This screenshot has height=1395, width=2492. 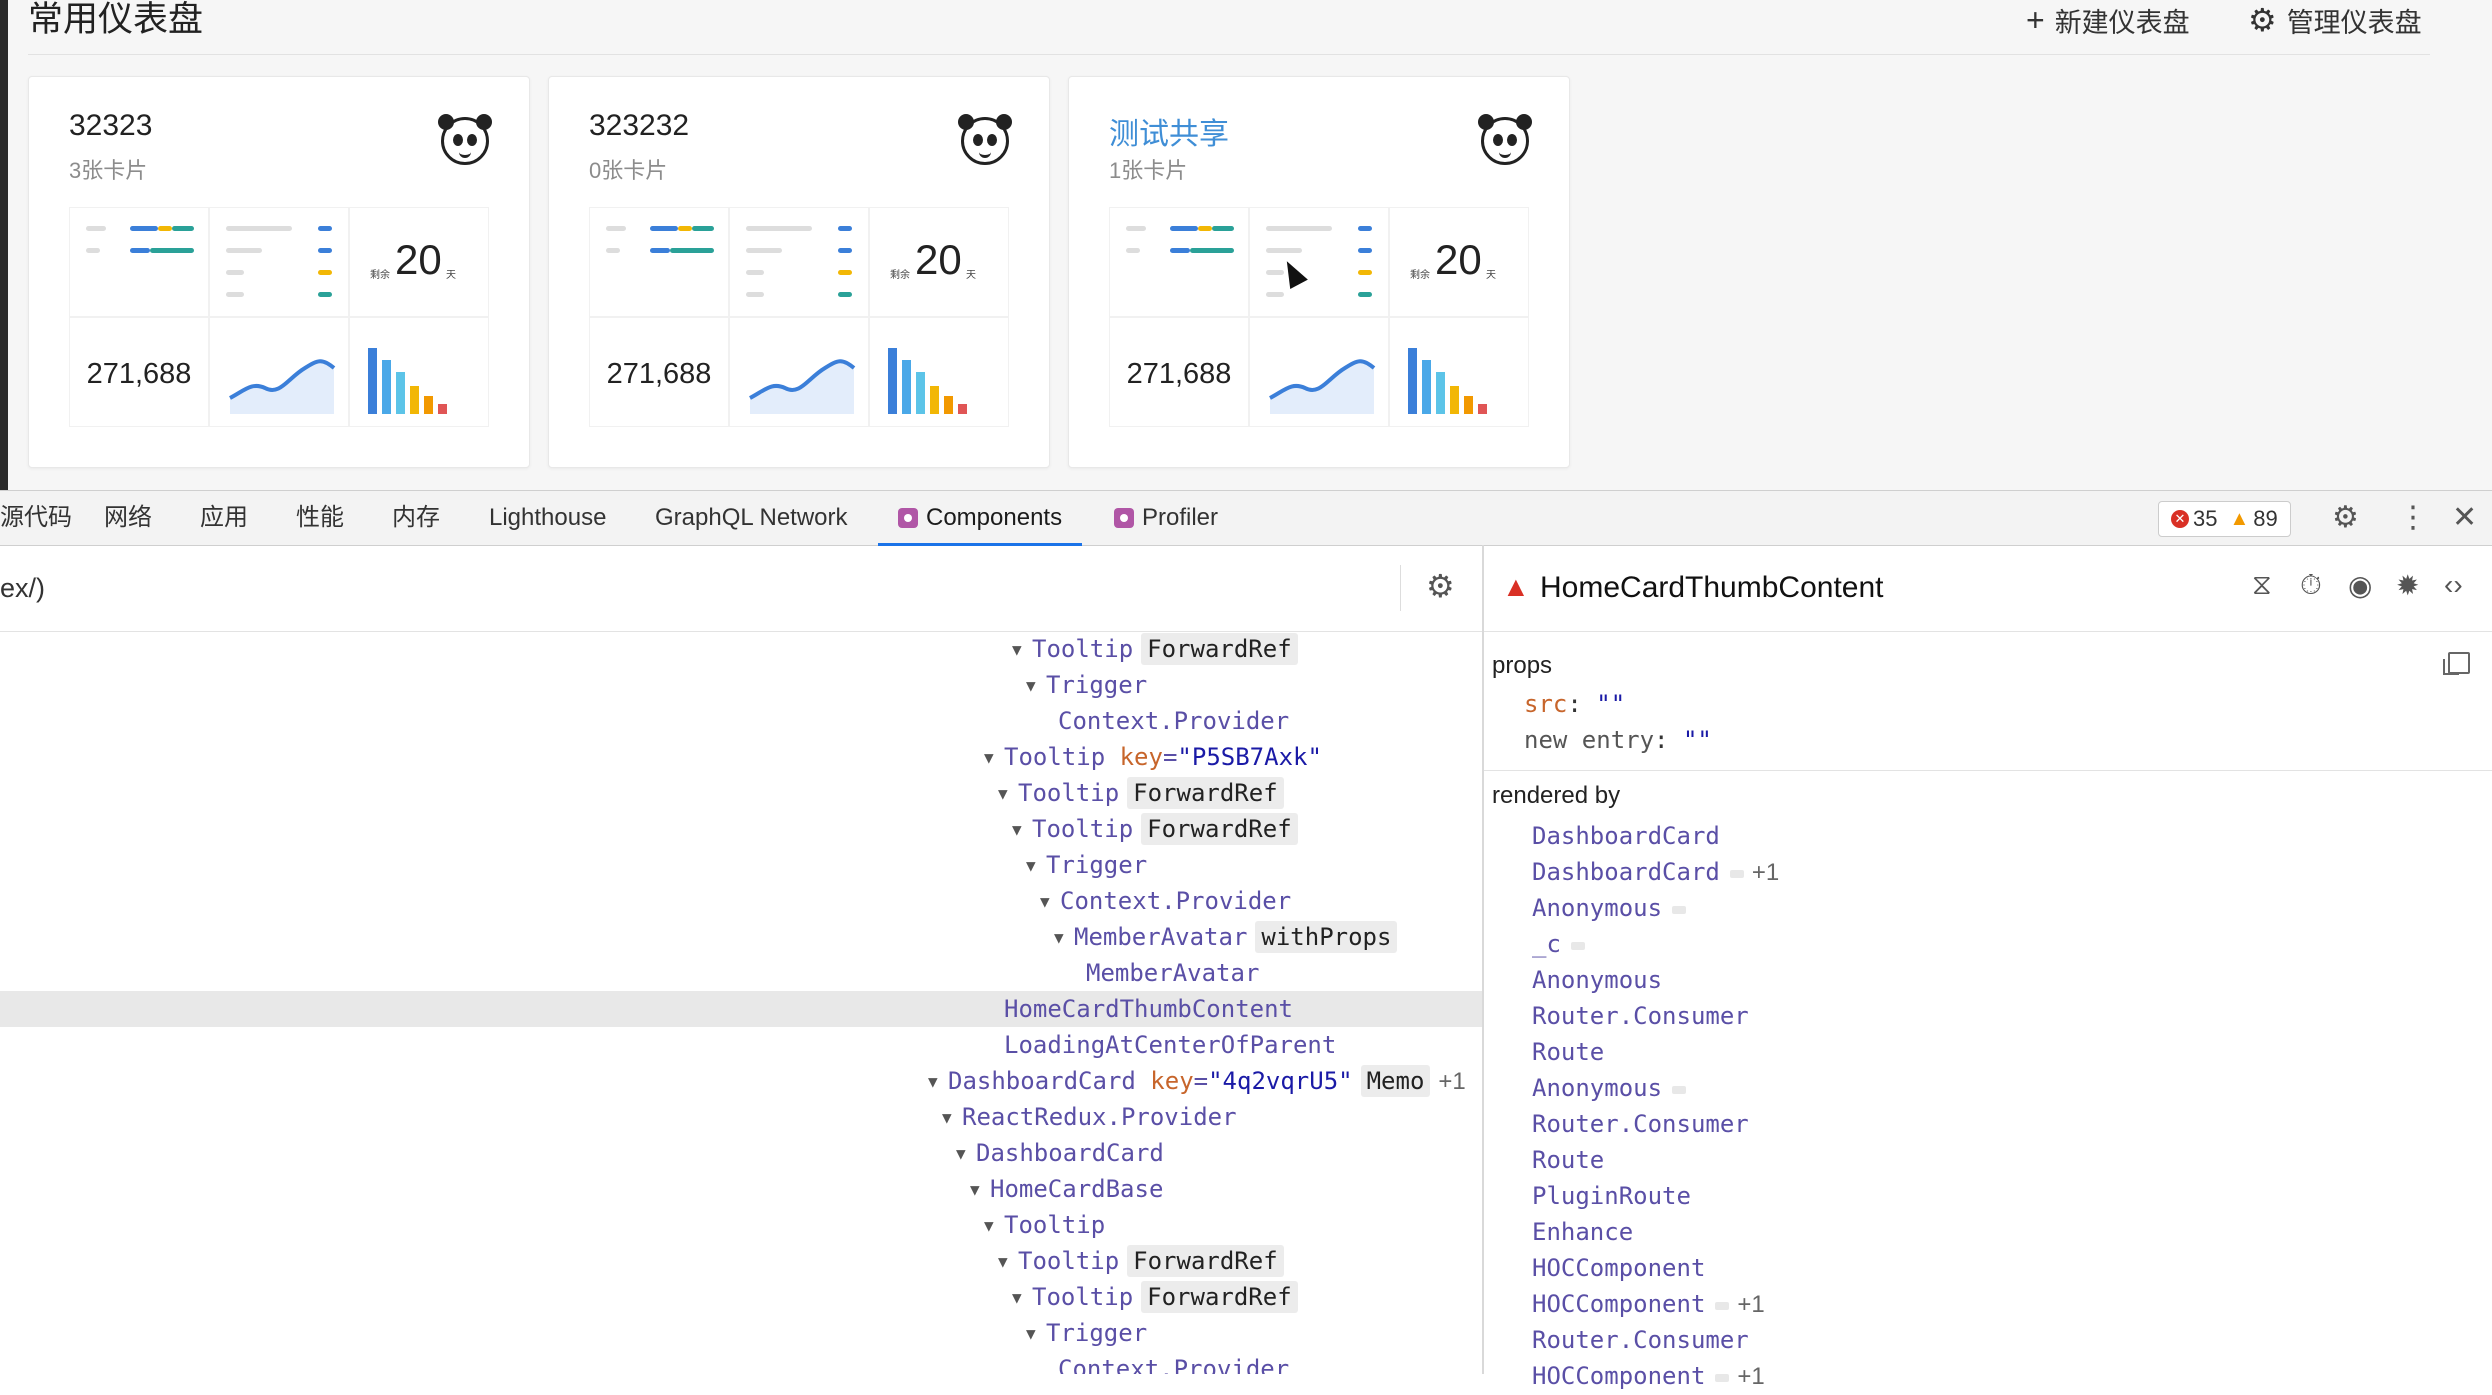 I want to click on tree-settings-gear-icon: ⚙, so click(x=1440, y=586).